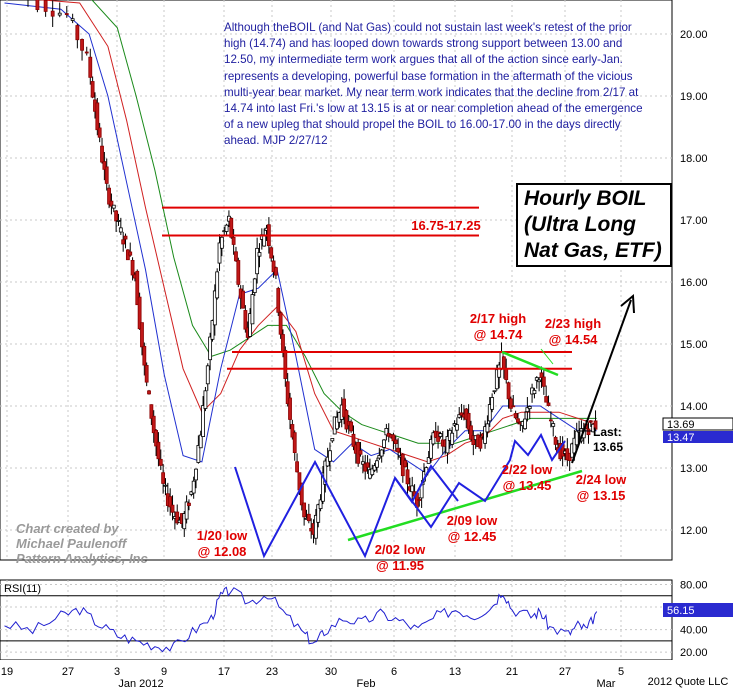  What do you see at coordinates (527, 469) in the screenshot?
I see `label-2-22-low: 2/22 low` at bounding box center [527, 469].